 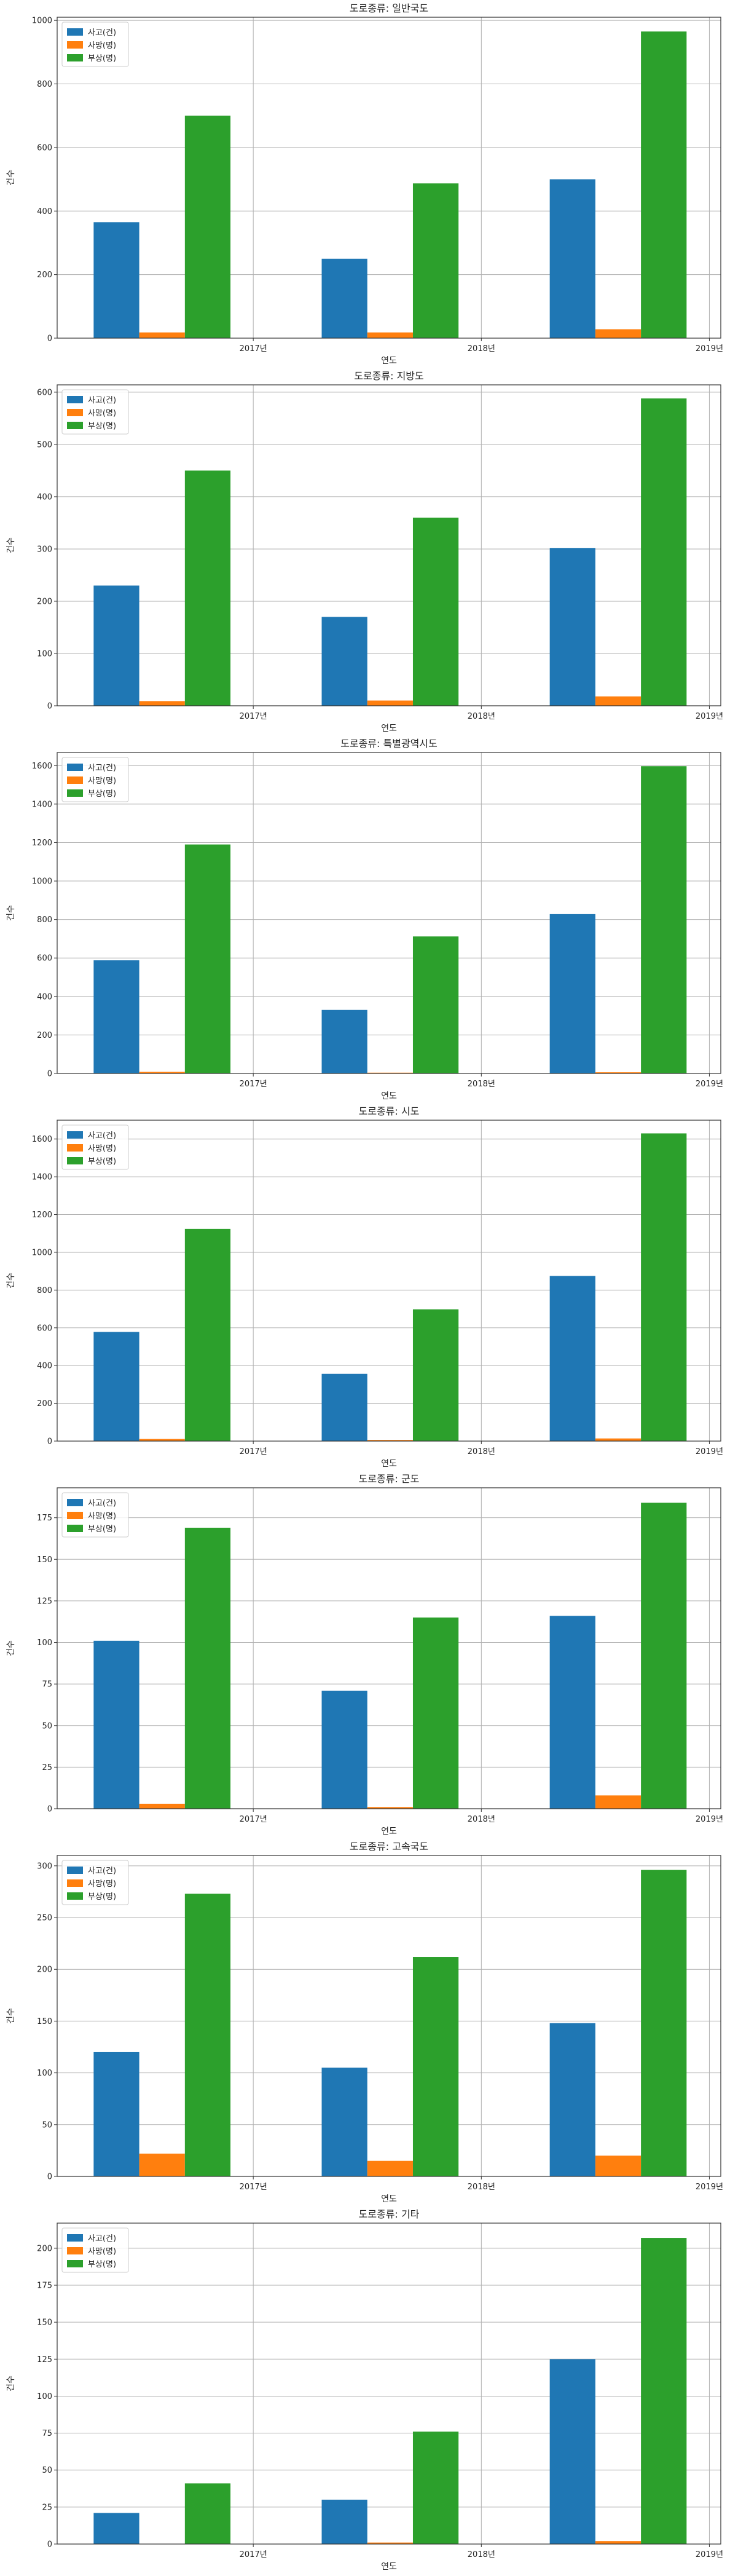 What do you see at coordinates (44, 147) in the screenshot?
I see `y-tick-label: 600` at bounding box center [44, 147].